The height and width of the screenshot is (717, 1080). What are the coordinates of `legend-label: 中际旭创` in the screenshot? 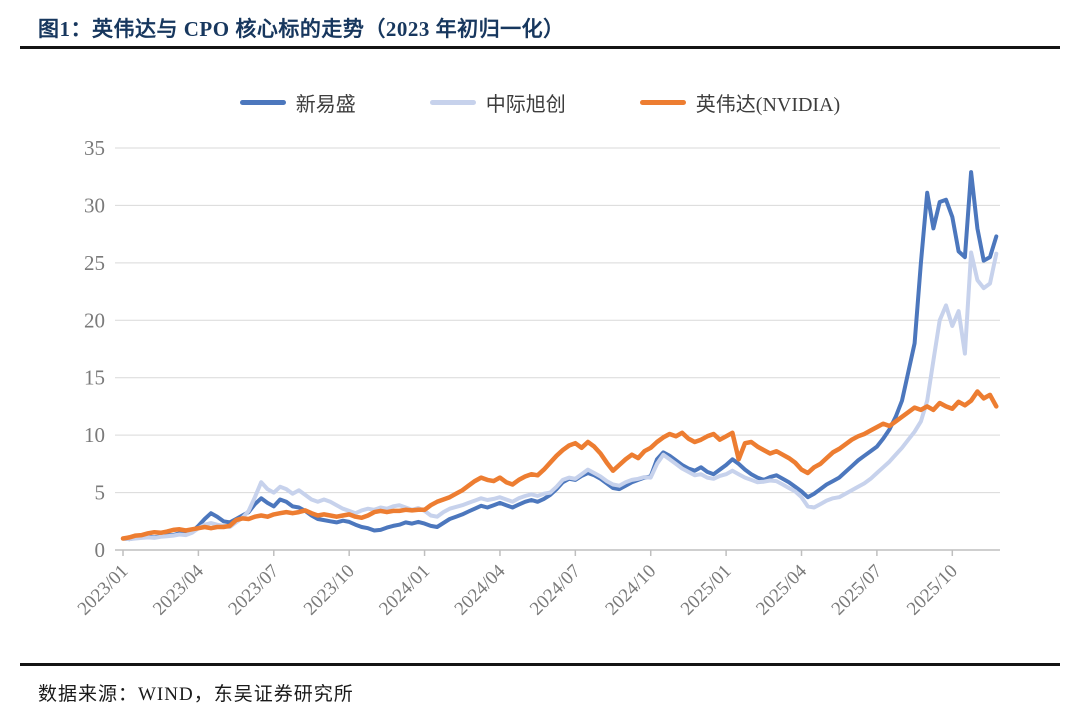 It's located at (525, 105).